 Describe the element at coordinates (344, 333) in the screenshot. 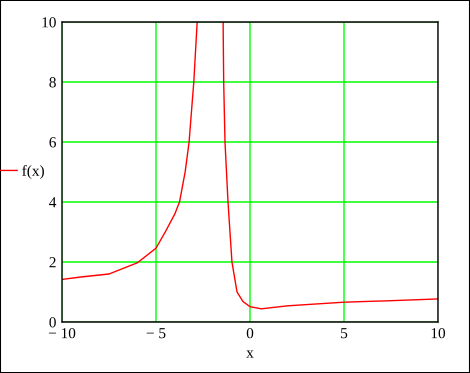

I see `x-tick-label: 5` at that location.